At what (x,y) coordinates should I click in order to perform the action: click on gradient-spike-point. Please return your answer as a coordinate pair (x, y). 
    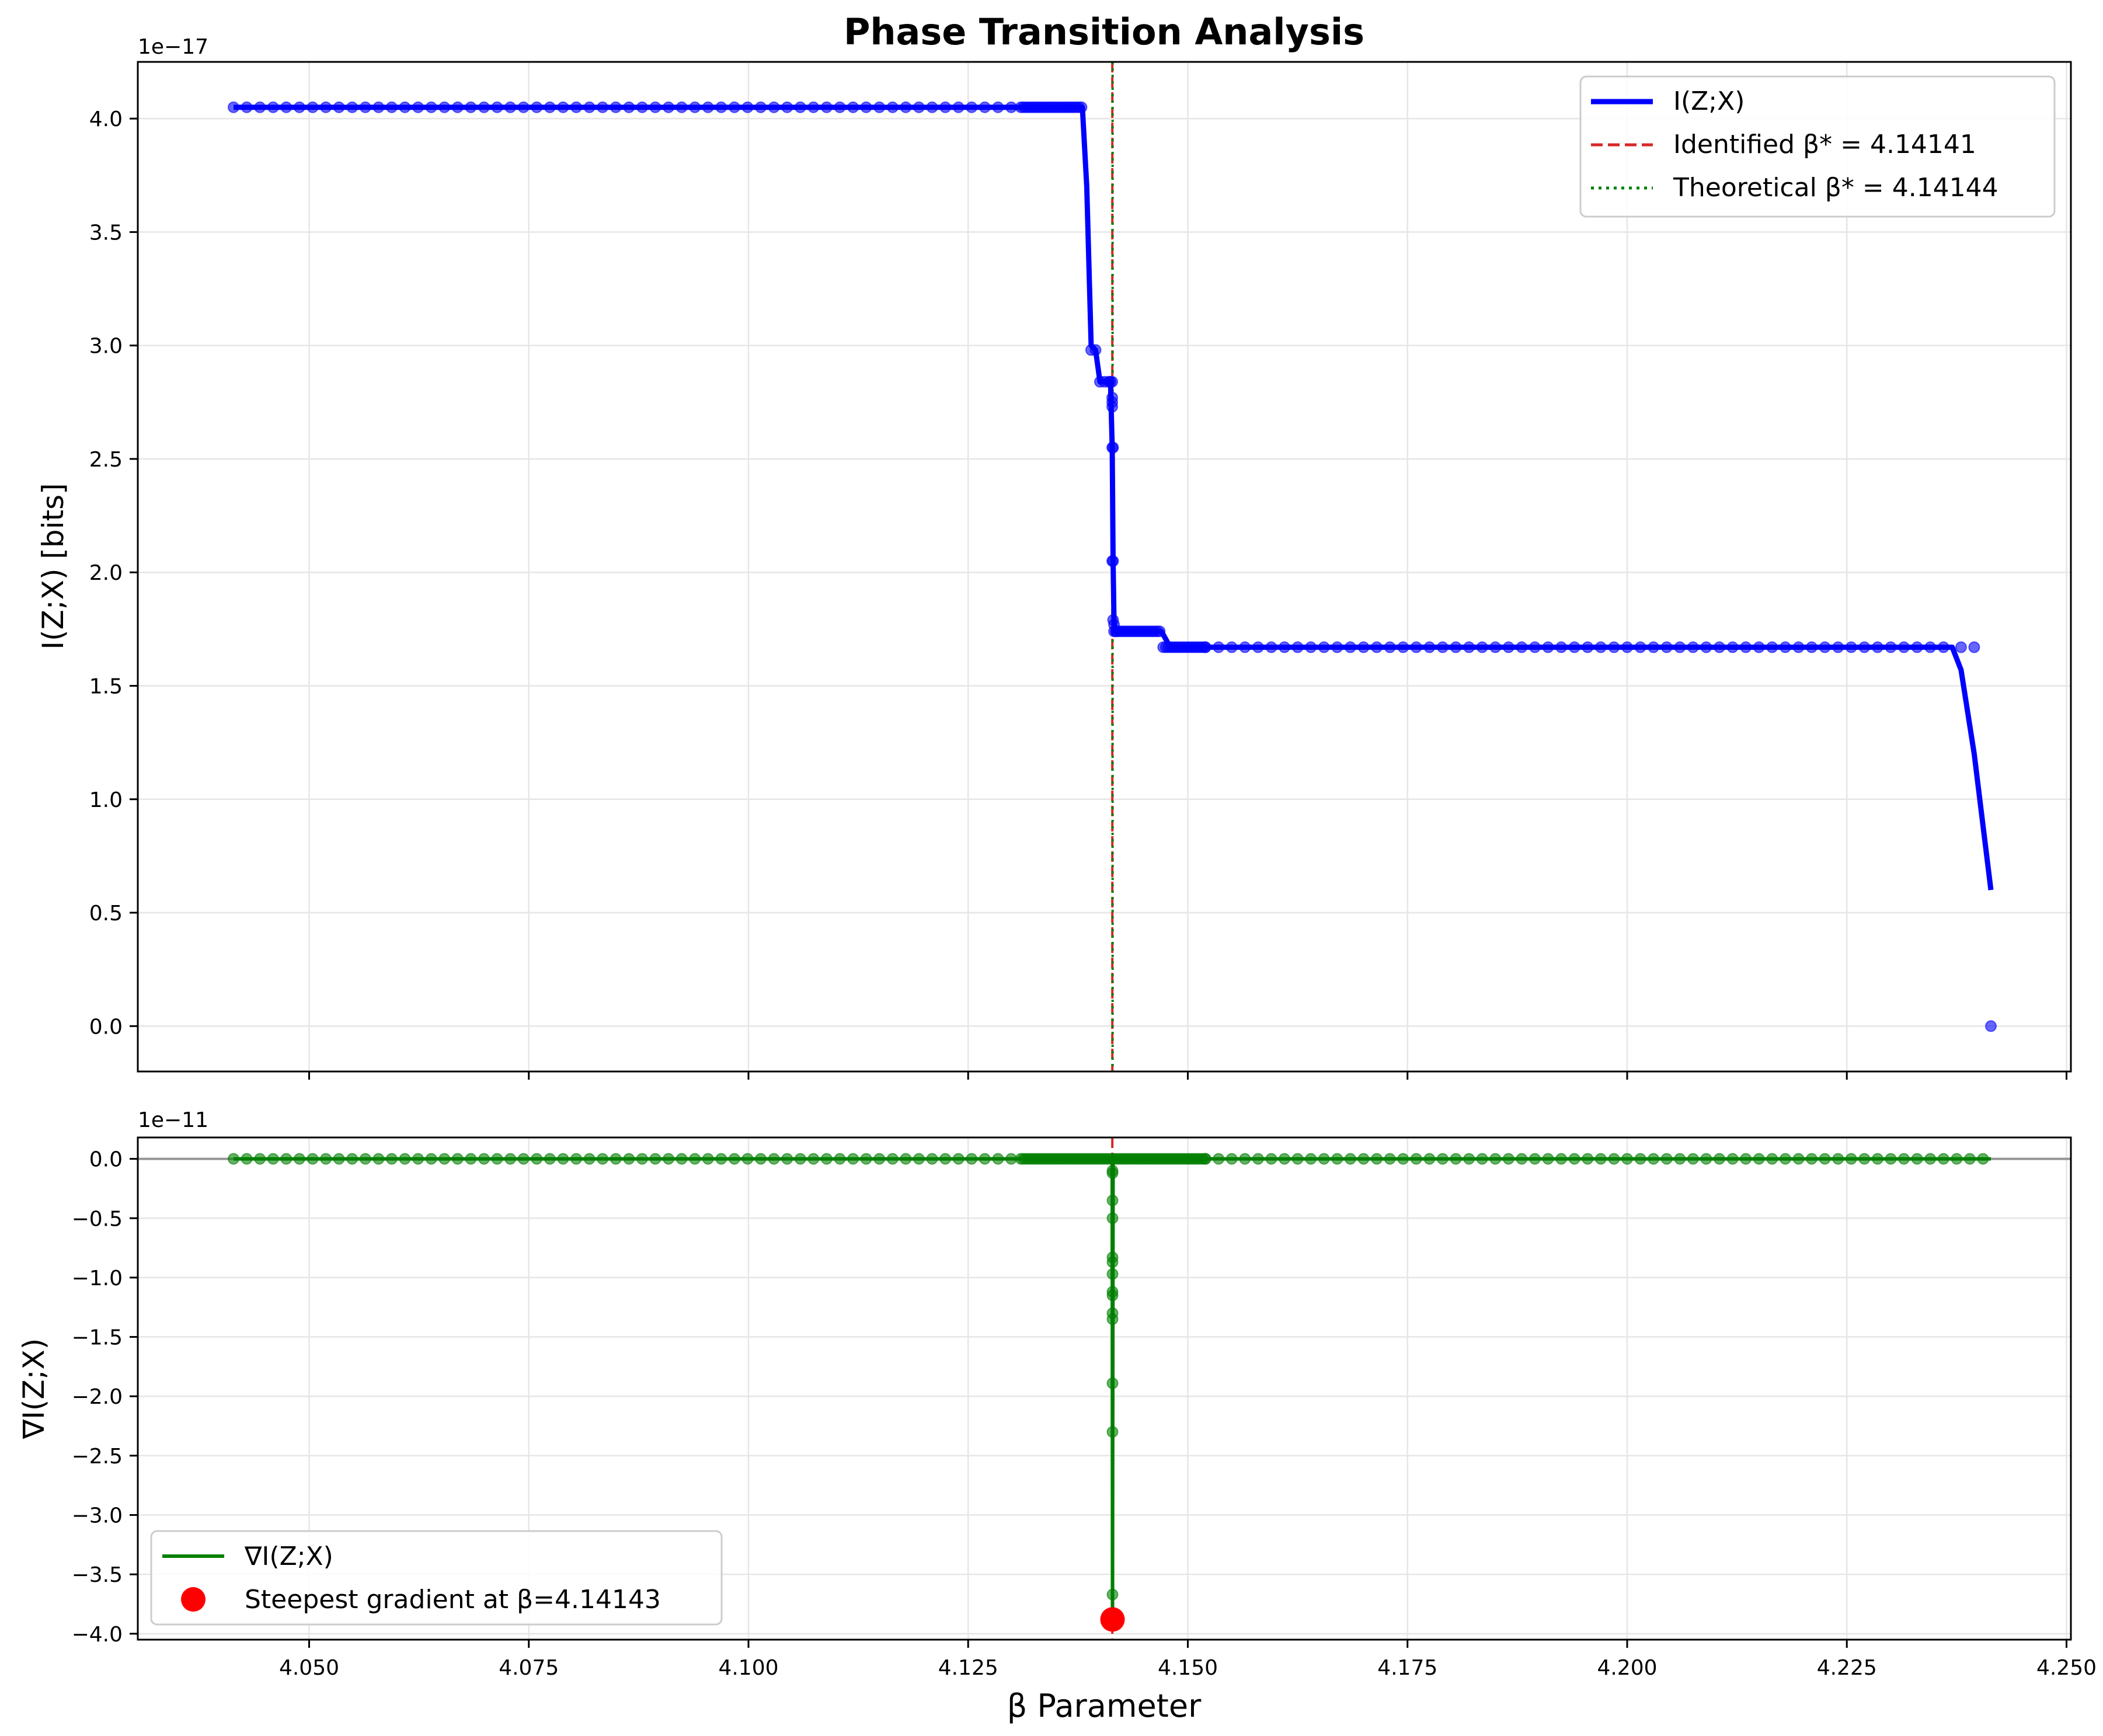
    Looking at the image, I should click on (1112, 1200).